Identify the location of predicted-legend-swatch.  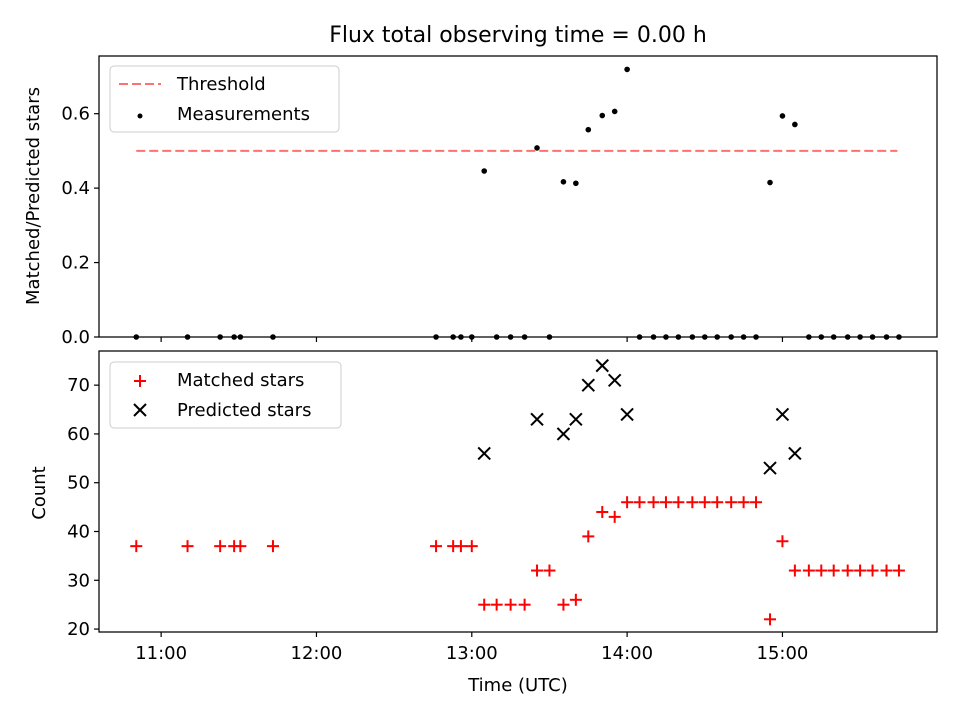
(140, 410).